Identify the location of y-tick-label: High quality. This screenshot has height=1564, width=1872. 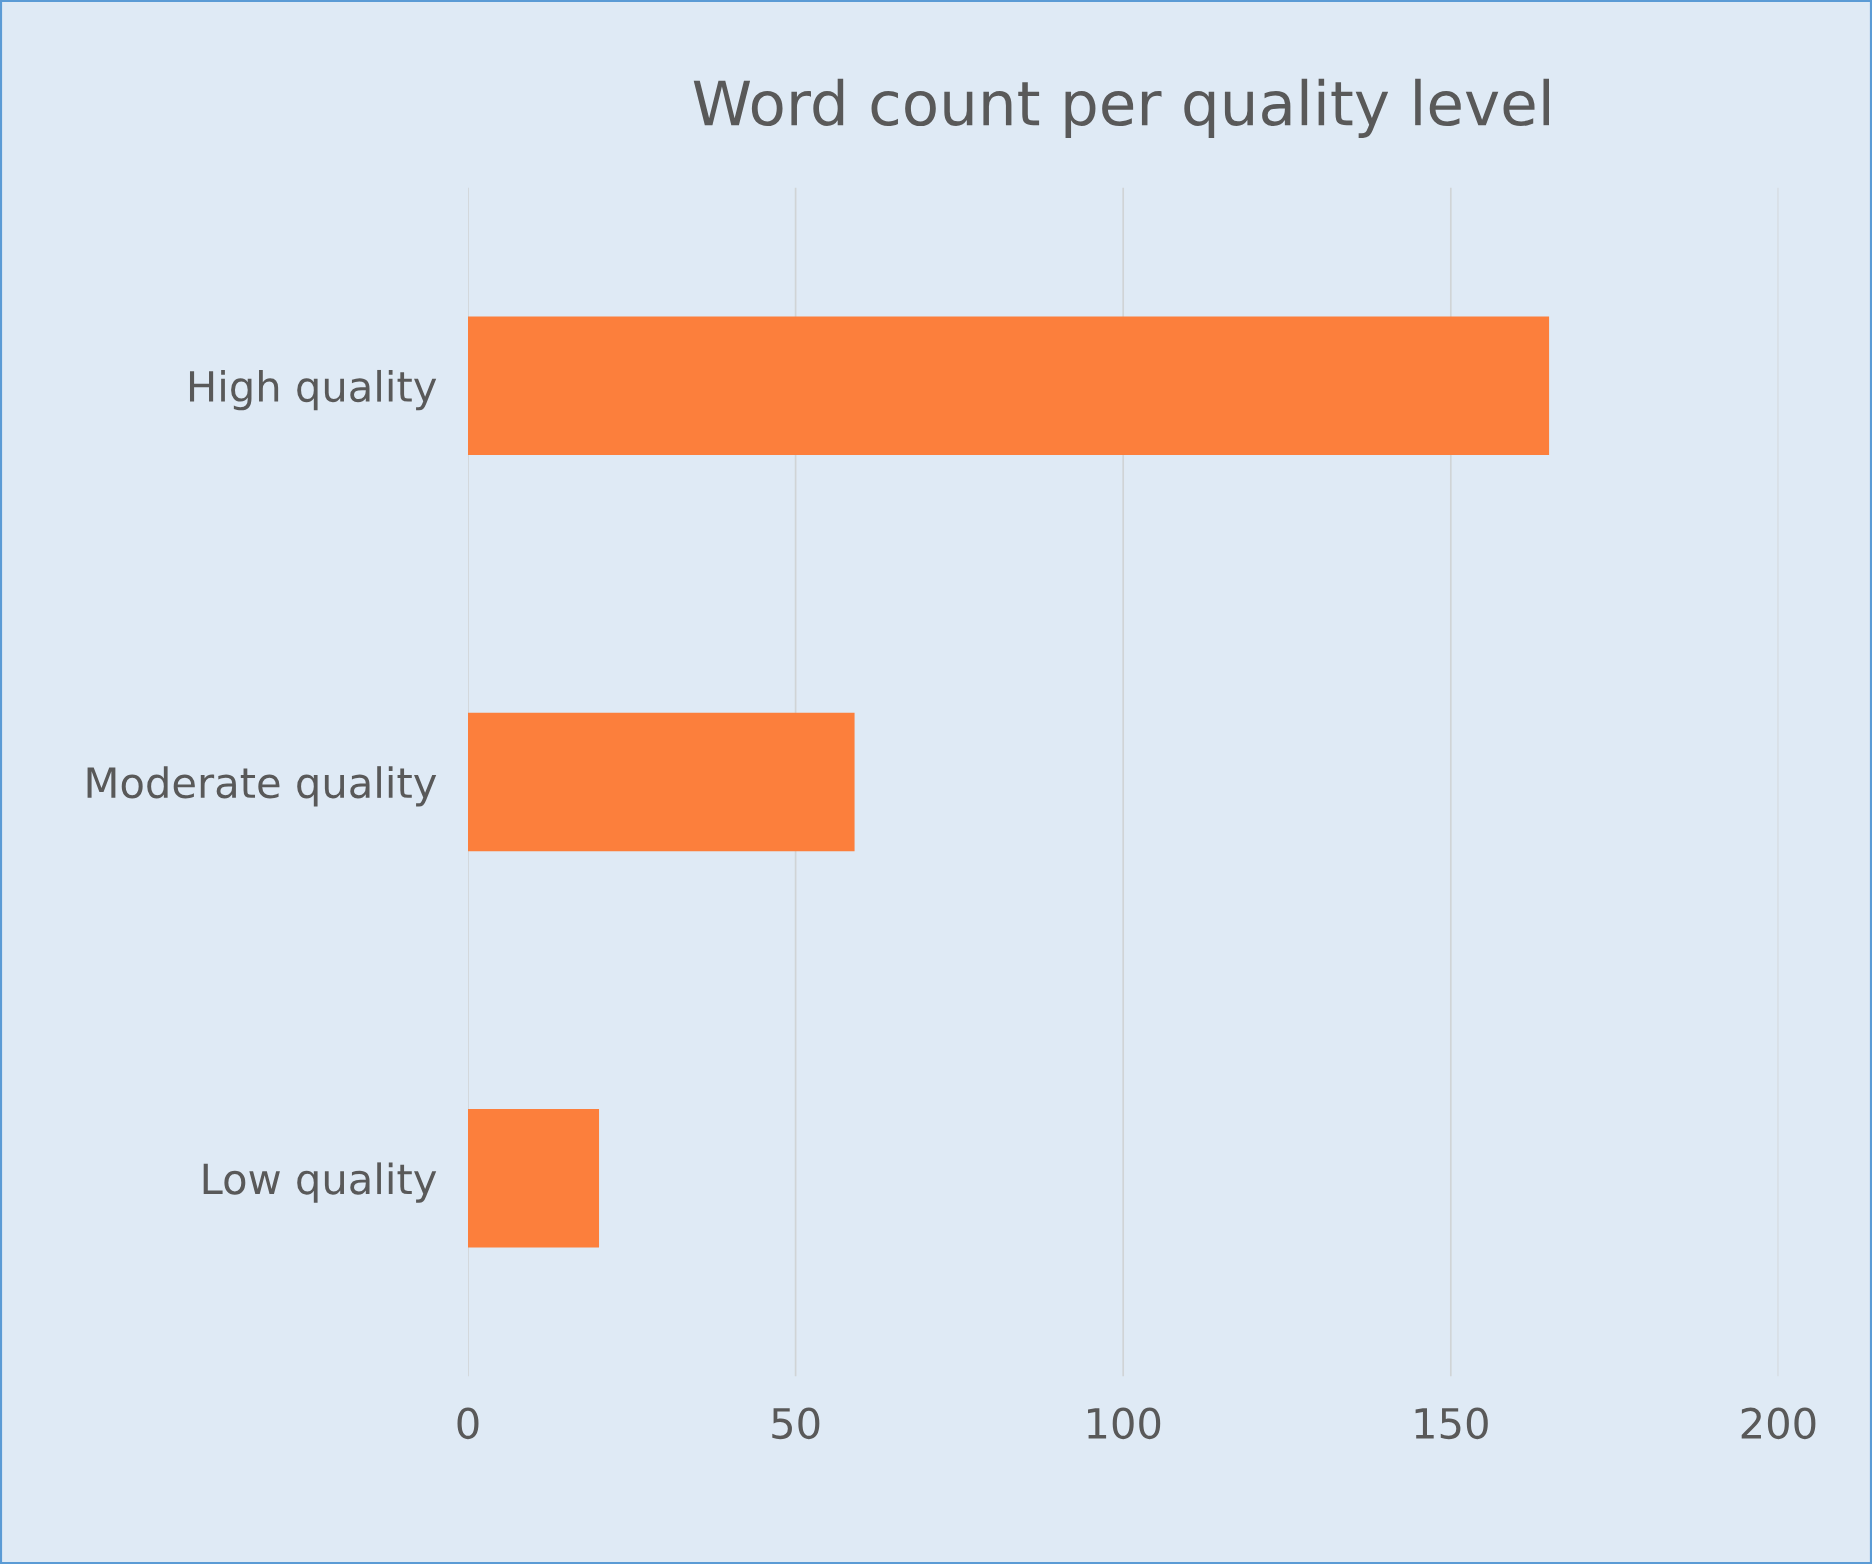
(313, 390).